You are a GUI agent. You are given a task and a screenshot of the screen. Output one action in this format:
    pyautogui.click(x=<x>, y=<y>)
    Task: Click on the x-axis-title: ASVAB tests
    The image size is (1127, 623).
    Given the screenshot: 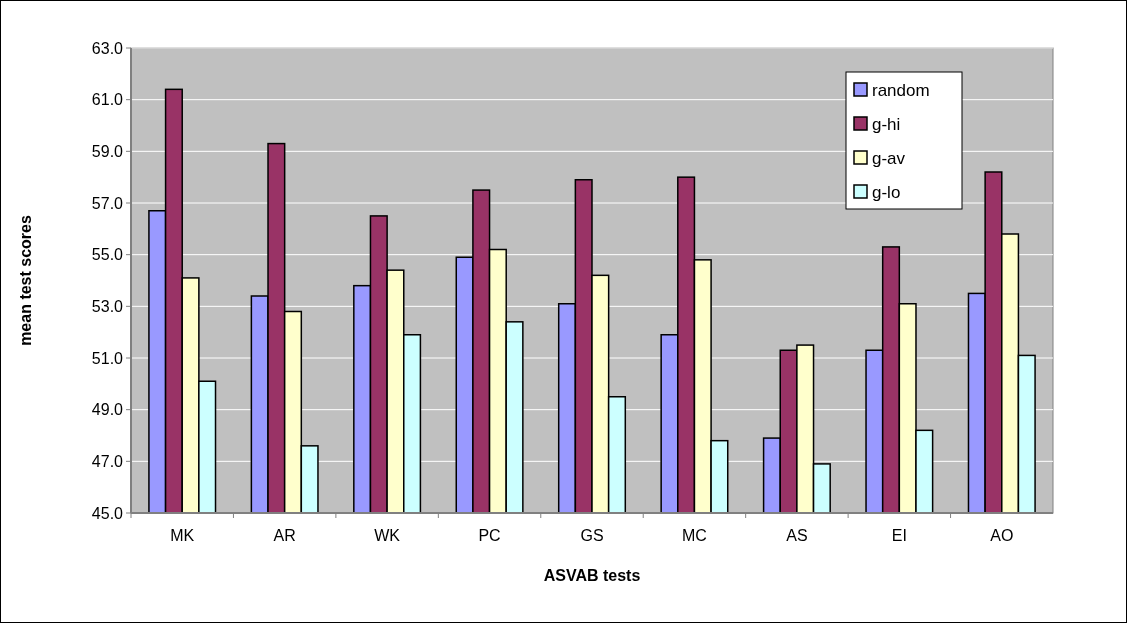 What is the action you would take?
    pyautogui.click(x=592, y=575)
    